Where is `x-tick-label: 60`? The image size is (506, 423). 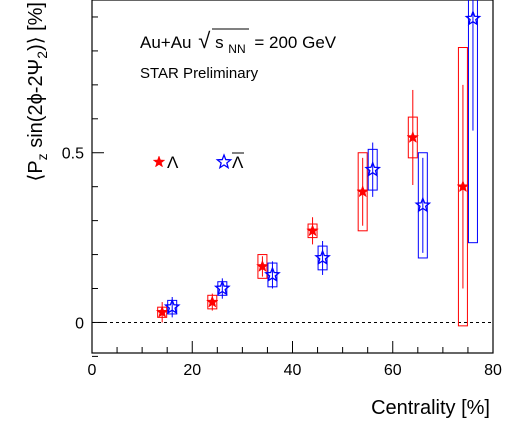 x-tick-label: 60 is located at coordinates (393, 370).